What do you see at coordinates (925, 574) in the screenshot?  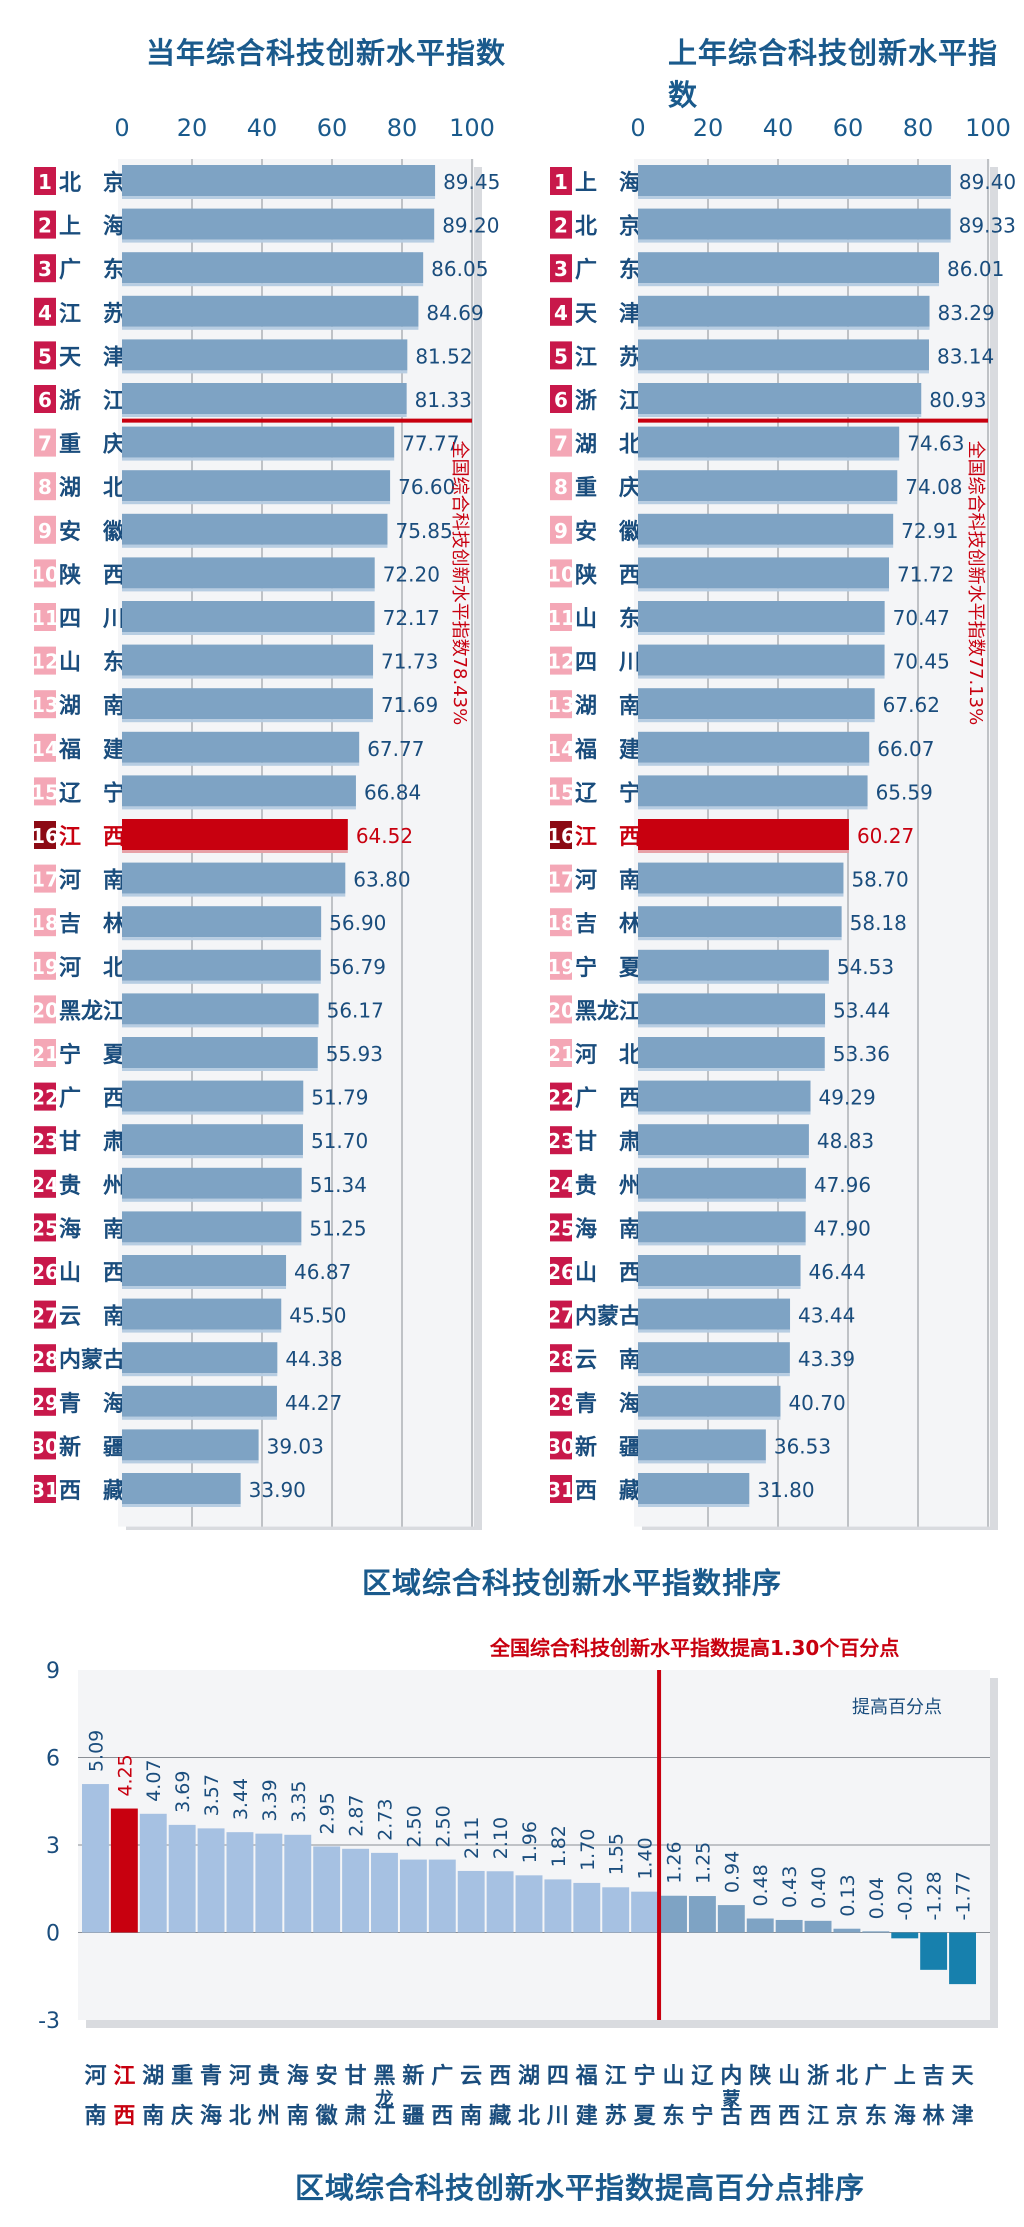 I see `value-label: 71.72` at bounding box center [925, 574].